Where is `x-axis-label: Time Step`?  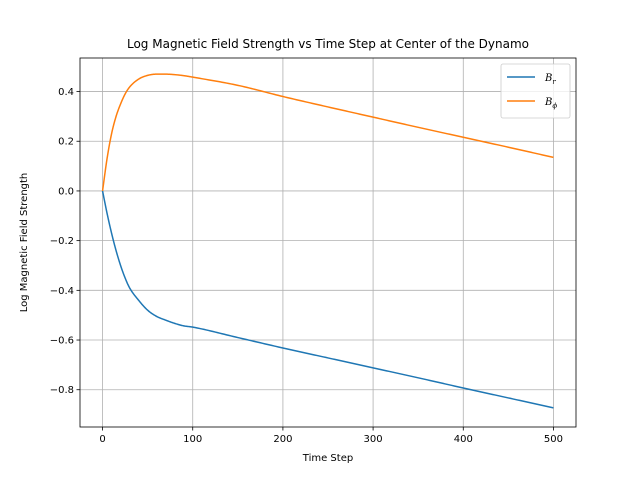 x-axis-label: Time Step is located at coordinates (327, 458).